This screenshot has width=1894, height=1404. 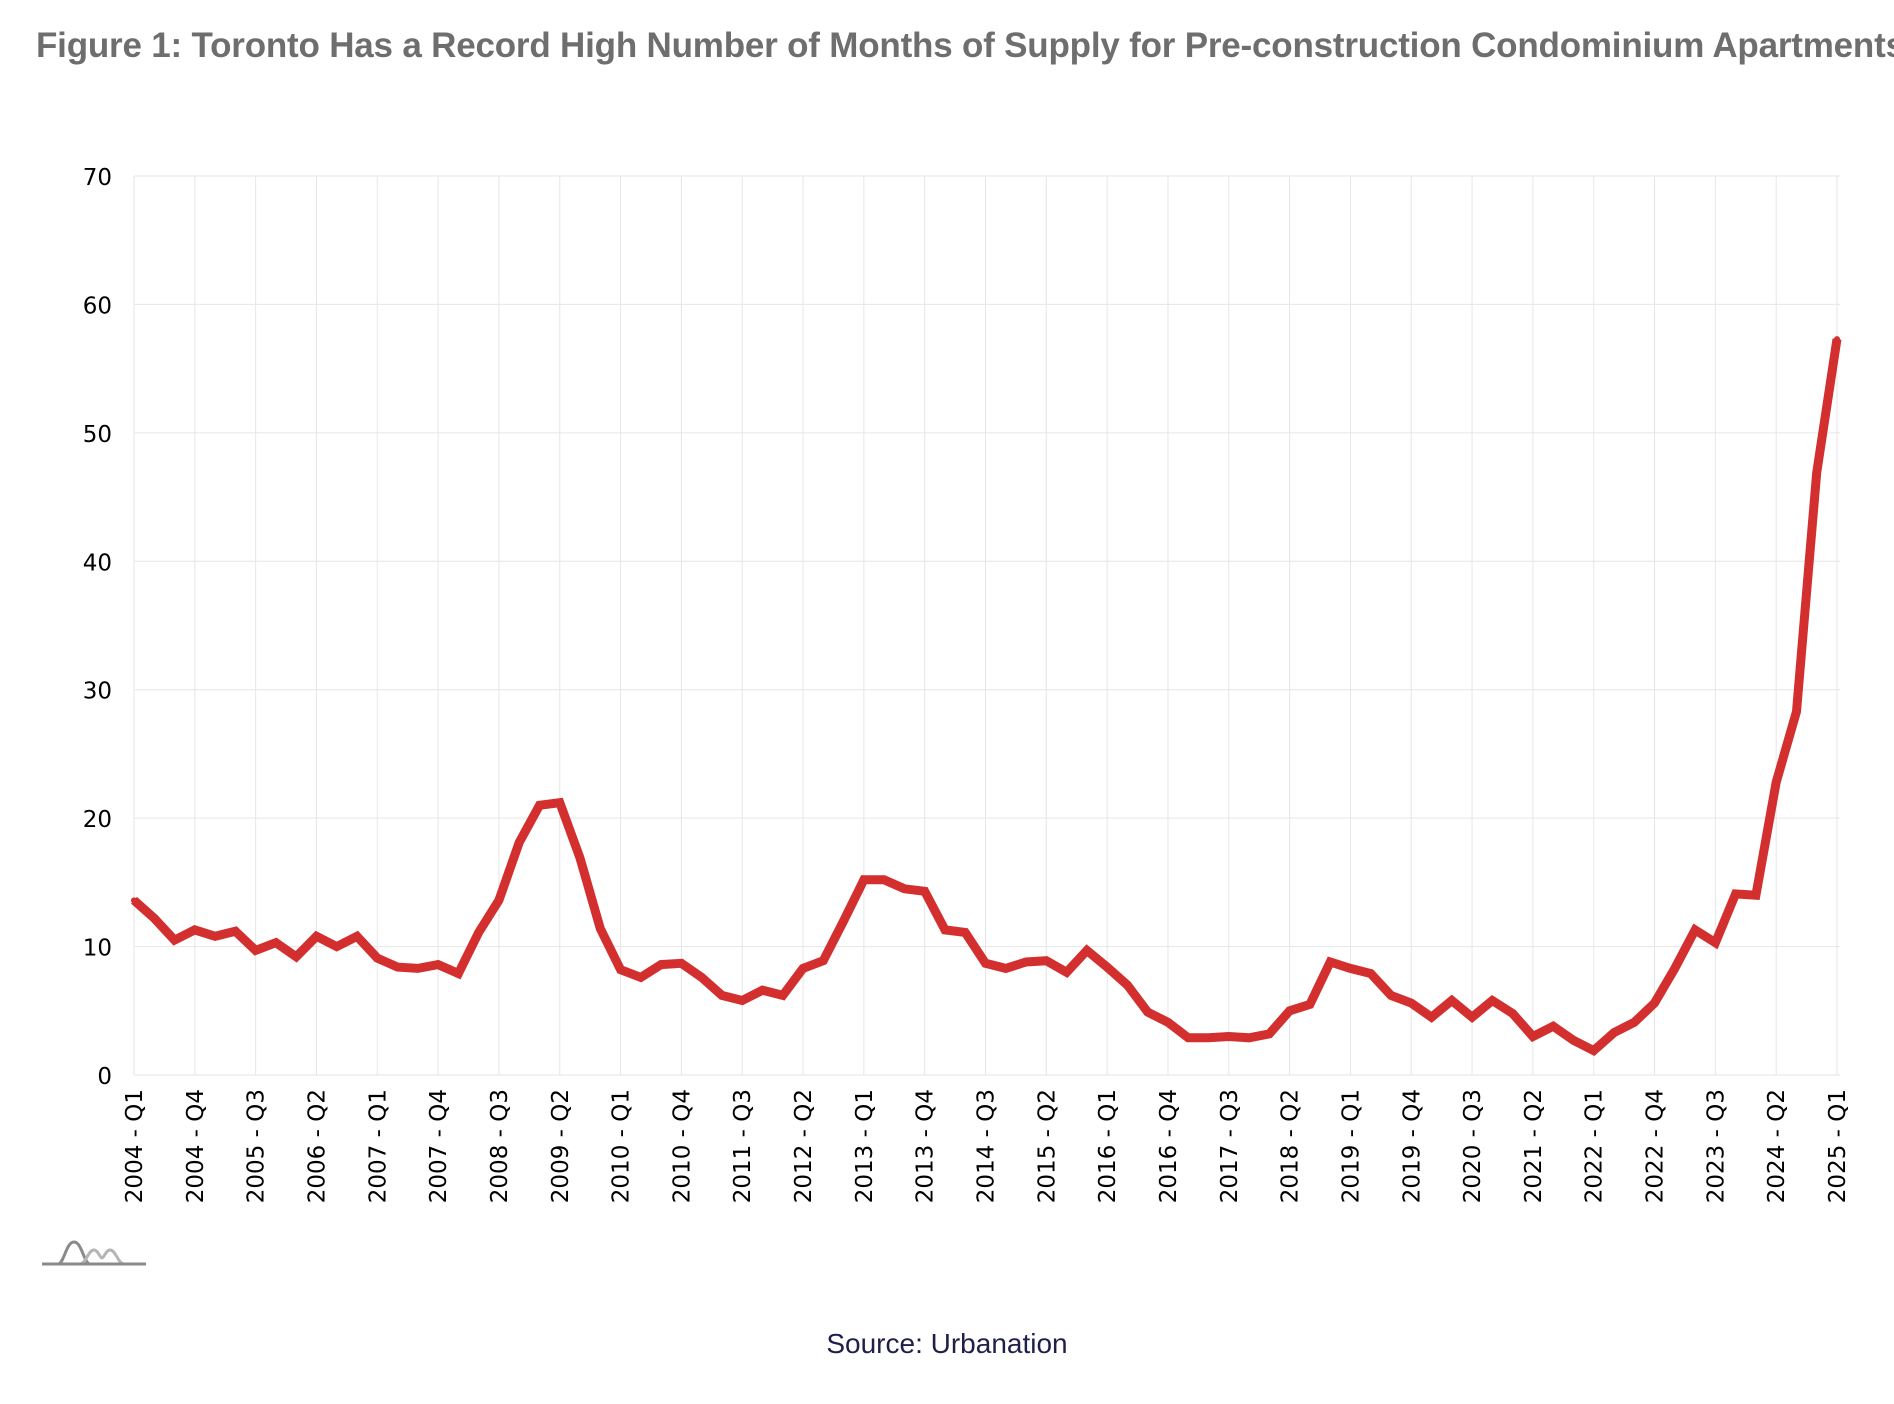 What do you see at coordinates (135, 1146) in the screenshot?
I see `x-tick-label: 2004 - Q1` at bounding box center [135, 1146].